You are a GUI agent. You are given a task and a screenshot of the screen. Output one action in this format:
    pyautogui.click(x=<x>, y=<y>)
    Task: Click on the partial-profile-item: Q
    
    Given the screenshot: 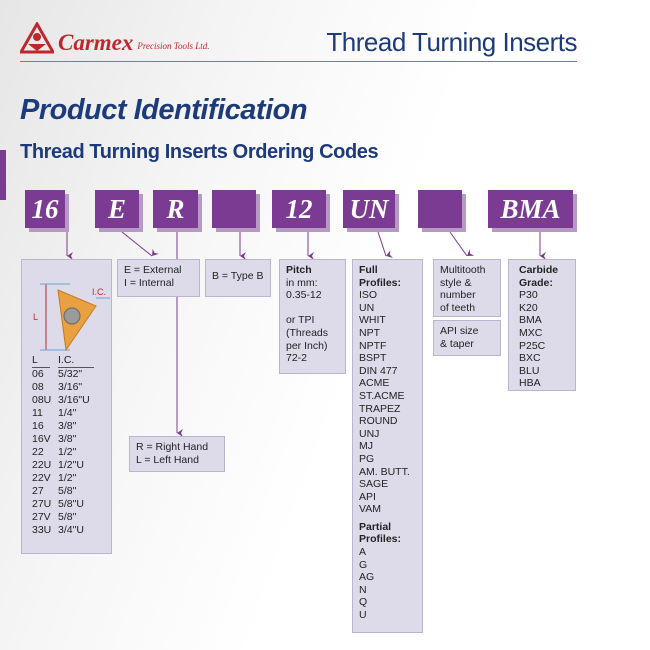 What is the action you would take?
    pyautogui.click(x=363, y=602)
    